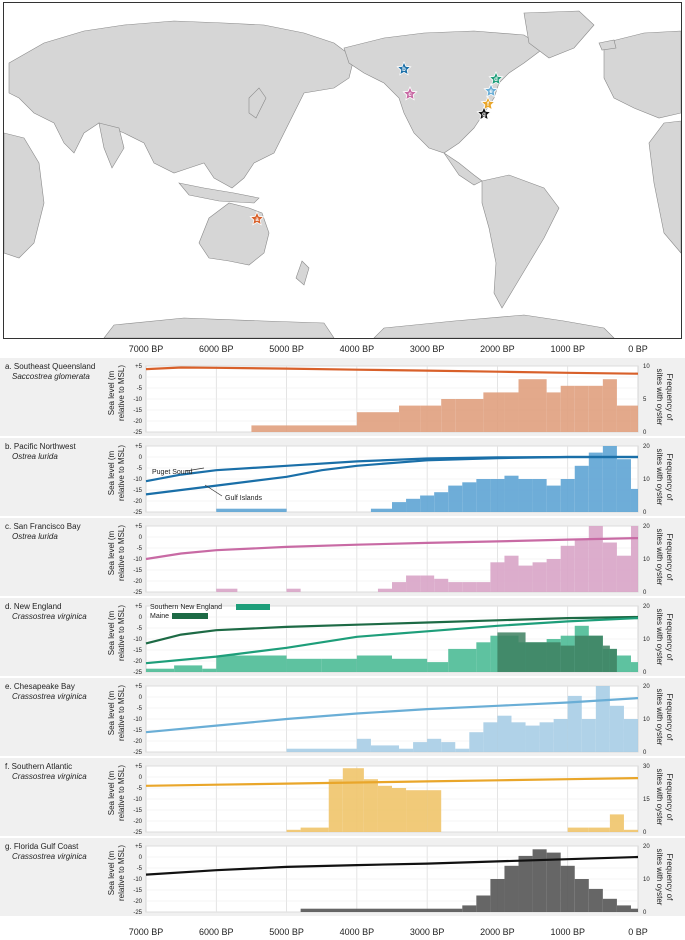  Describe the element at coordinates (646, 607) in the screenshot. I see `frequency-tick-label: 20` at that location.